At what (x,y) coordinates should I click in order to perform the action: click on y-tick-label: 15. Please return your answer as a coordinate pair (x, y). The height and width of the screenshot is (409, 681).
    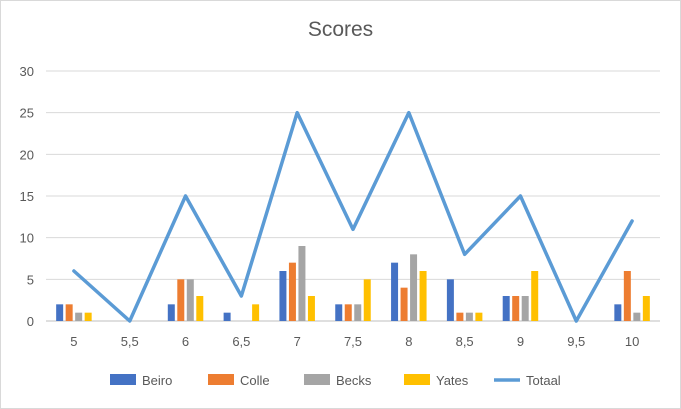
    Looking at the image, I should click on (27, 196).